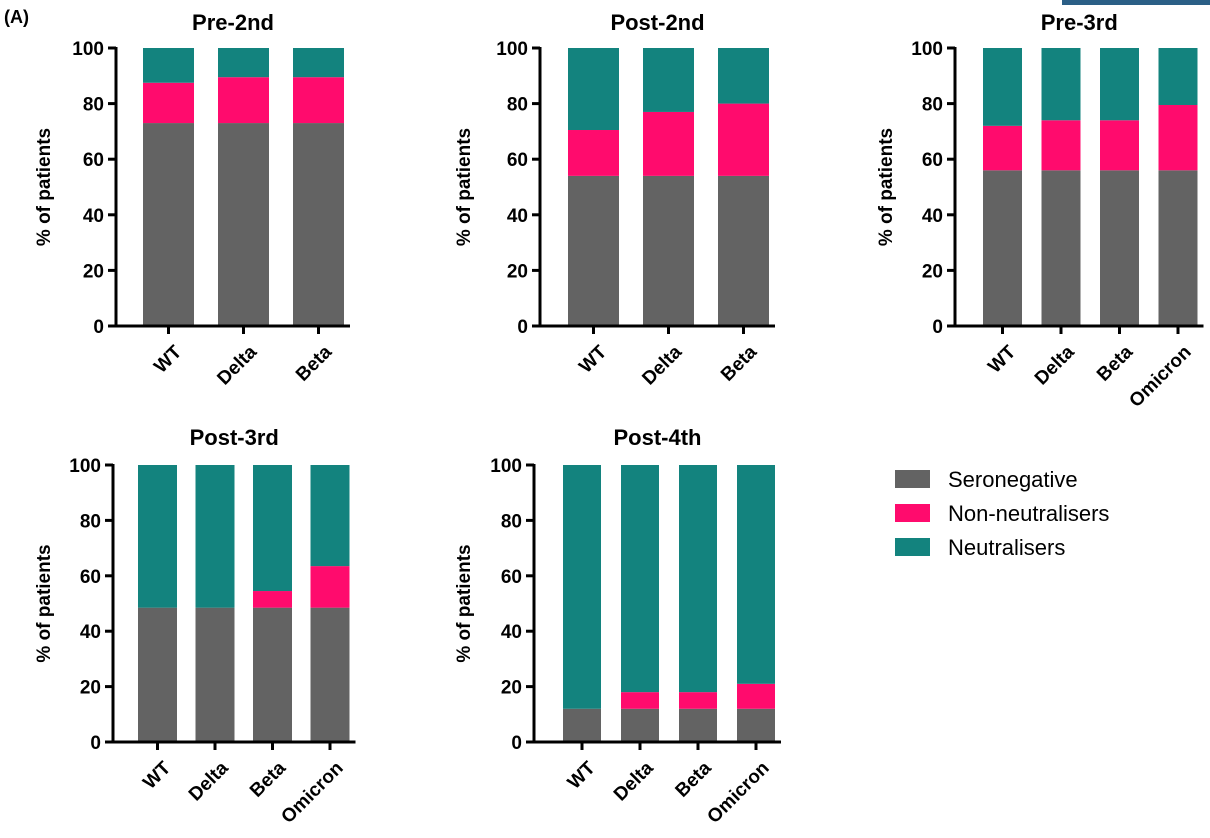 This screenshot has height=838, width=1210. Describe the element at coordinates (912, 547) in the screenshot. I see `legend-swatch-neutralisers` at that location.